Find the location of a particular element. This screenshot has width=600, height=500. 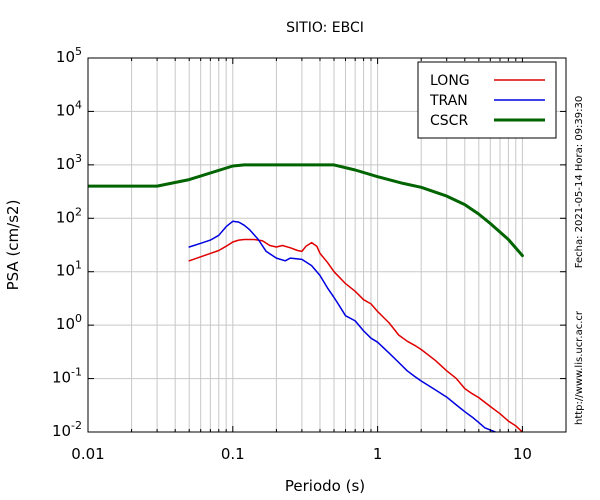

legend-label-tran: TRAN is located at coordinates (448, 101).